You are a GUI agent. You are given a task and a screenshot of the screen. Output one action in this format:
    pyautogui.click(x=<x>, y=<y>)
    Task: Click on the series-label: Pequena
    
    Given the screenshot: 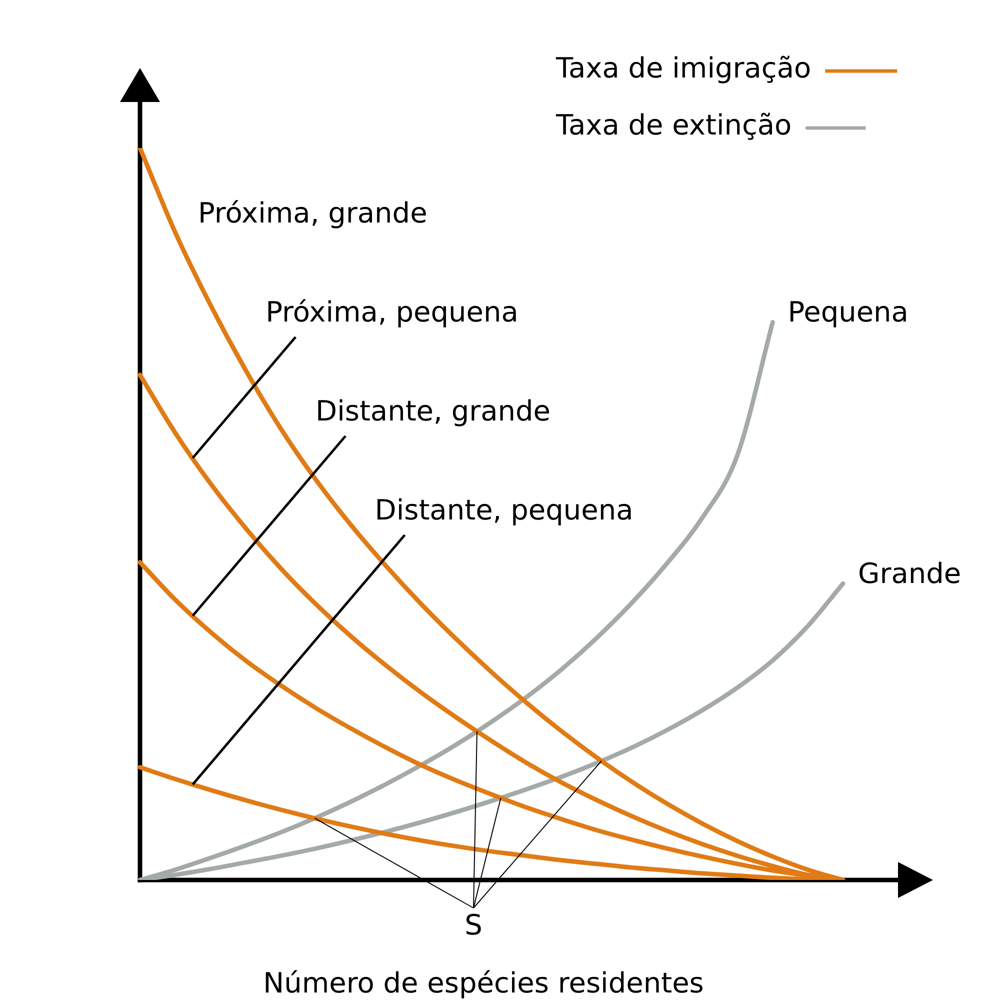 What is the action you would take?
    pyautogui.click(x=848, y=311)
    